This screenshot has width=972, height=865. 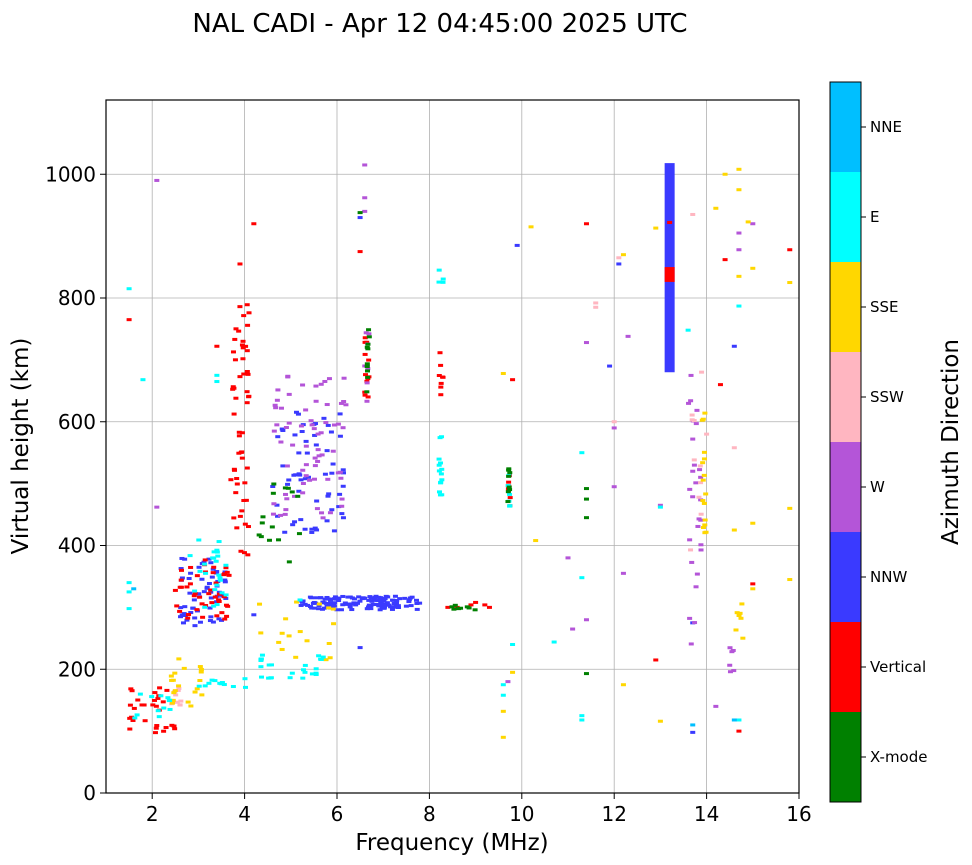 I want to click on y-axis-ticks: 0 200 400 600 800 1000, so click(x=75, y=483).